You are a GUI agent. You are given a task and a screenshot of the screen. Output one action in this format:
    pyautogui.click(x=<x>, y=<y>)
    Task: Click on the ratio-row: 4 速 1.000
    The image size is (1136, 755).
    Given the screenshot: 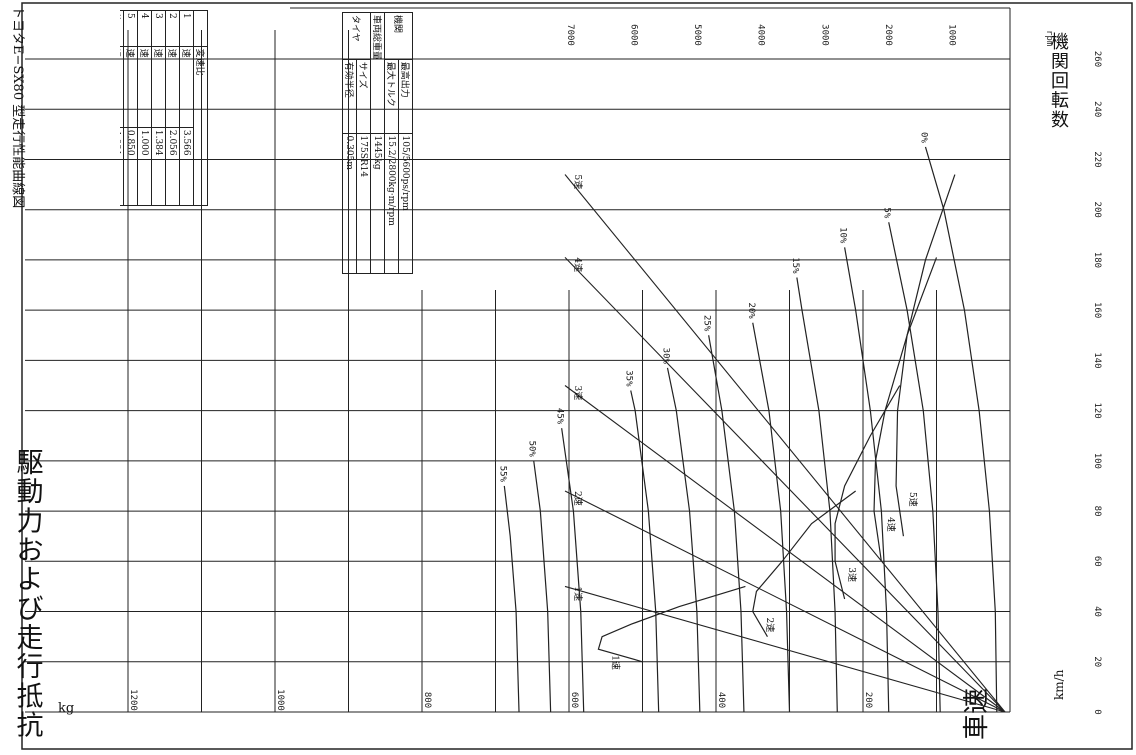 What is the action you would take?
    pyautogui.click(x=144, y=108)
    